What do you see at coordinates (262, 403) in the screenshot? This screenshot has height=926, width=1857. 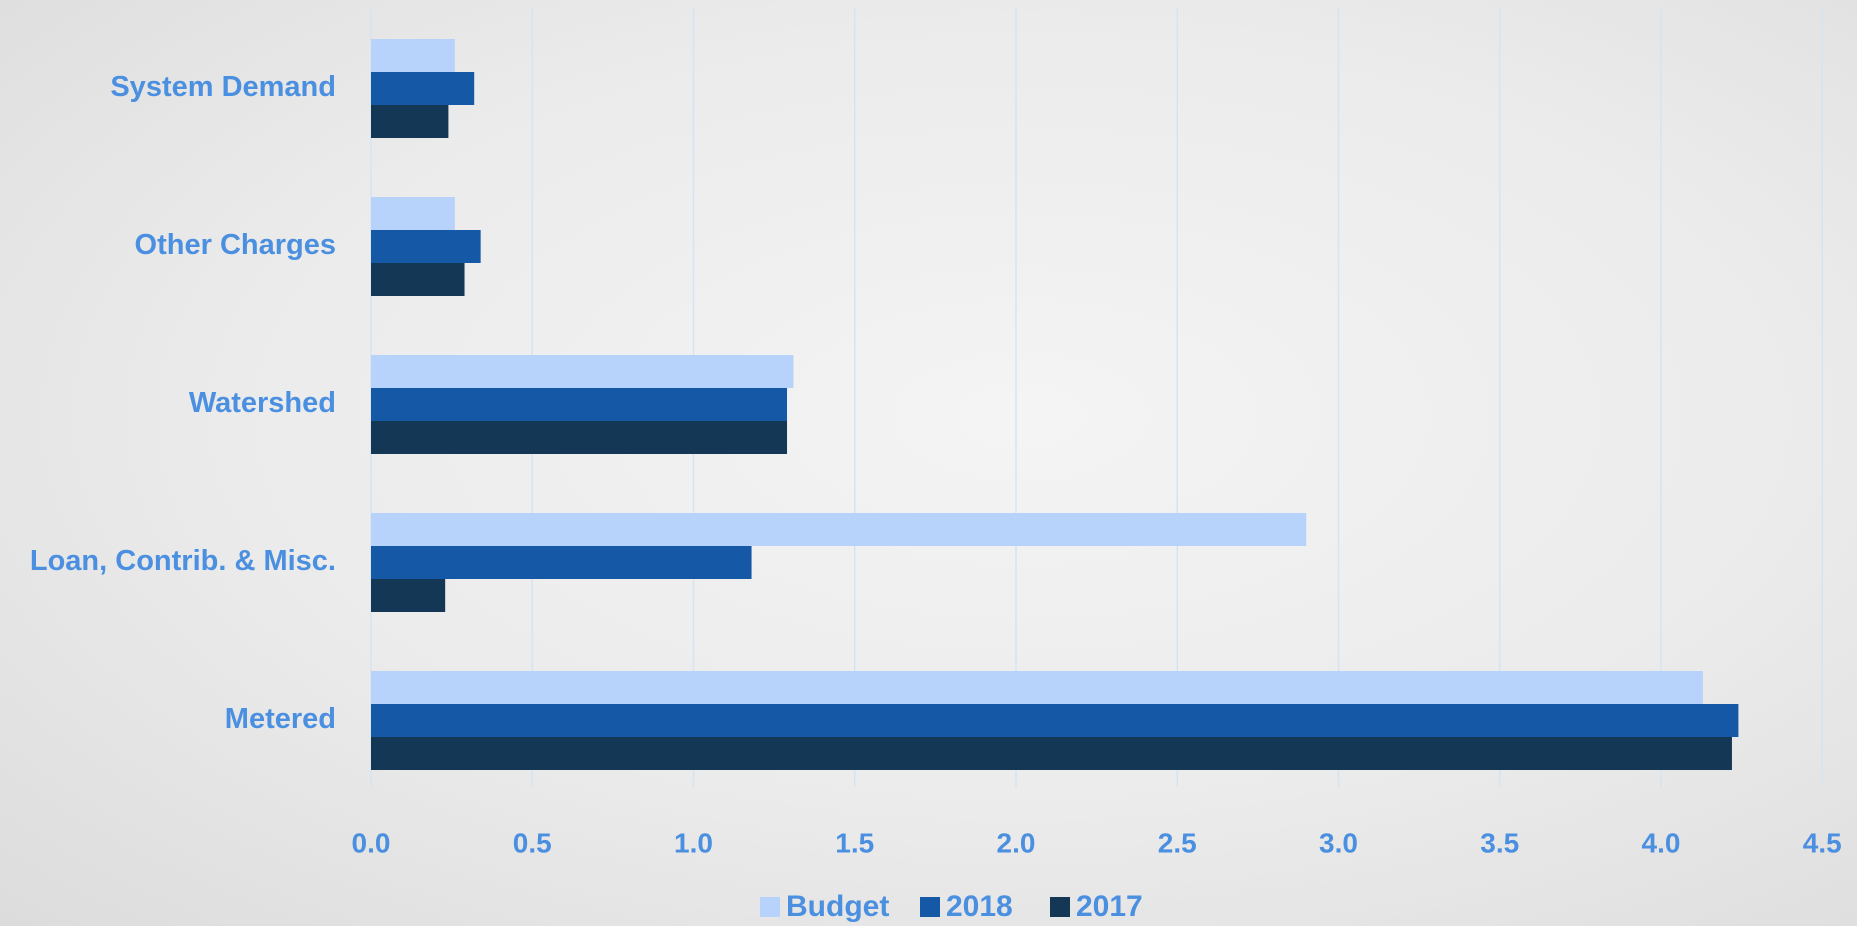 I see `category-label-watershed: Watershed` at bounding box center [262, 403].